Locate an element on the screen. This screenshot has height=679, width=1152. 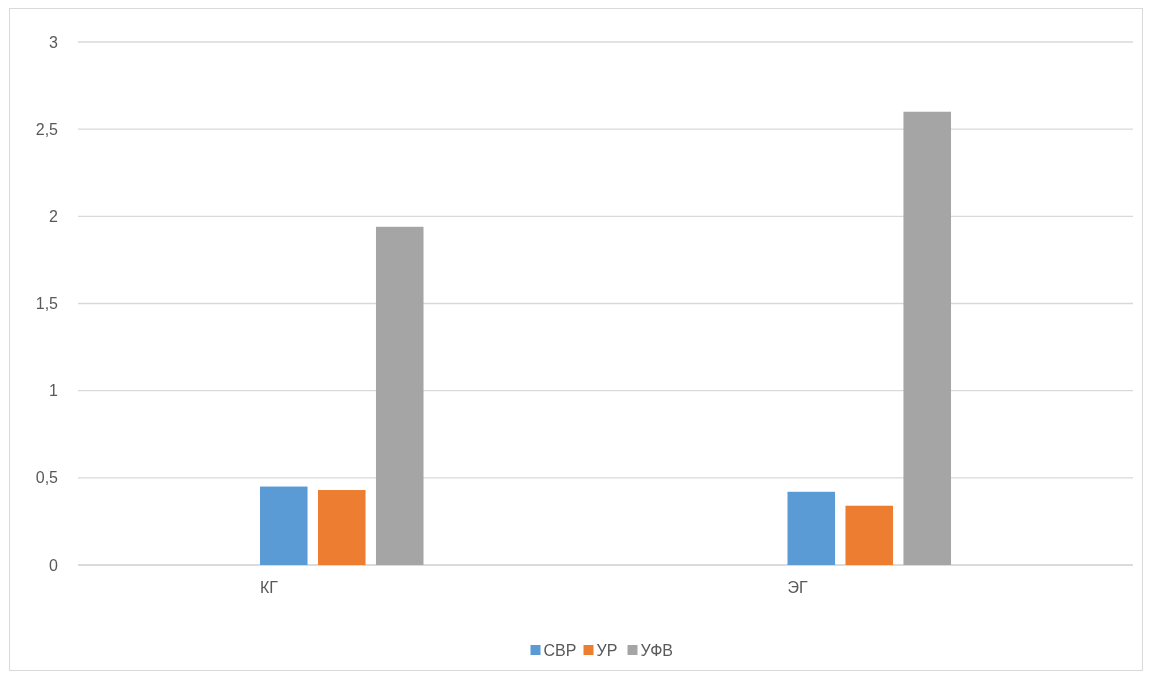
legend-label: УР is located at coordinates (607, 650).